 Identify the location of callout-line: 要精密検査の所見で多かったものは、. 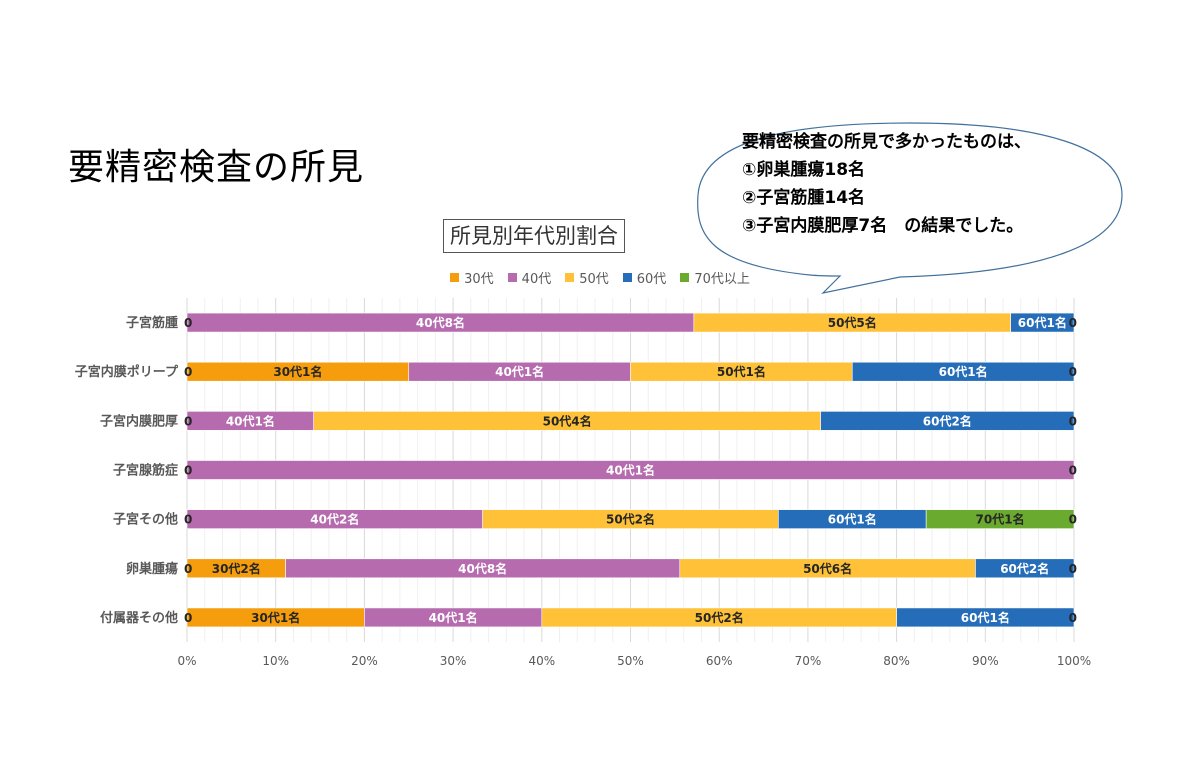
(886, 142).